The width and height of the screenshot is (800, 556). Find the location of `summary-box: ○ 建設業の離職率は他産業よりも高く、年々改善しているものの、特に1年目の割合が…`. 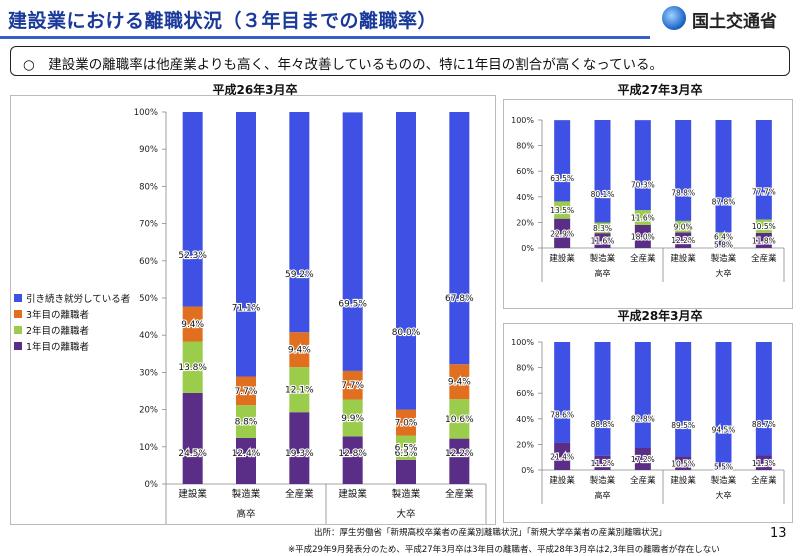

summary-box: ○ 建設業の離職率は他産業よりも高く、年々改善しているものの、特に1年目の割合が… is located at coordinates (400, 61).